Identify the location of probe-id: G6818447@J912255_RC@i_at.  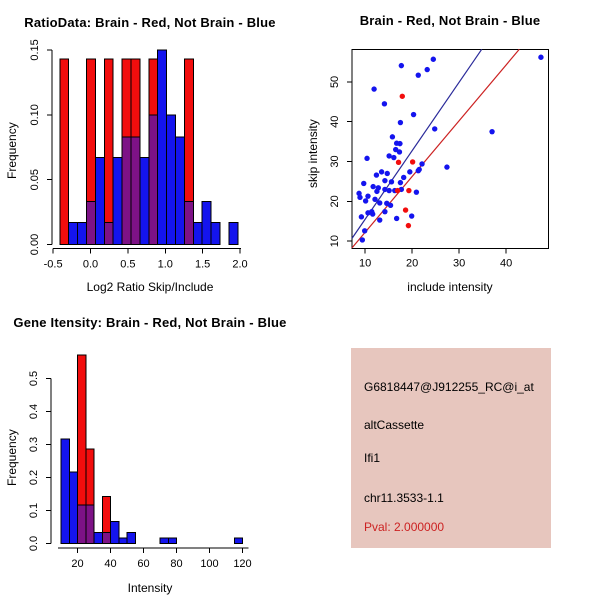
(449, 387).